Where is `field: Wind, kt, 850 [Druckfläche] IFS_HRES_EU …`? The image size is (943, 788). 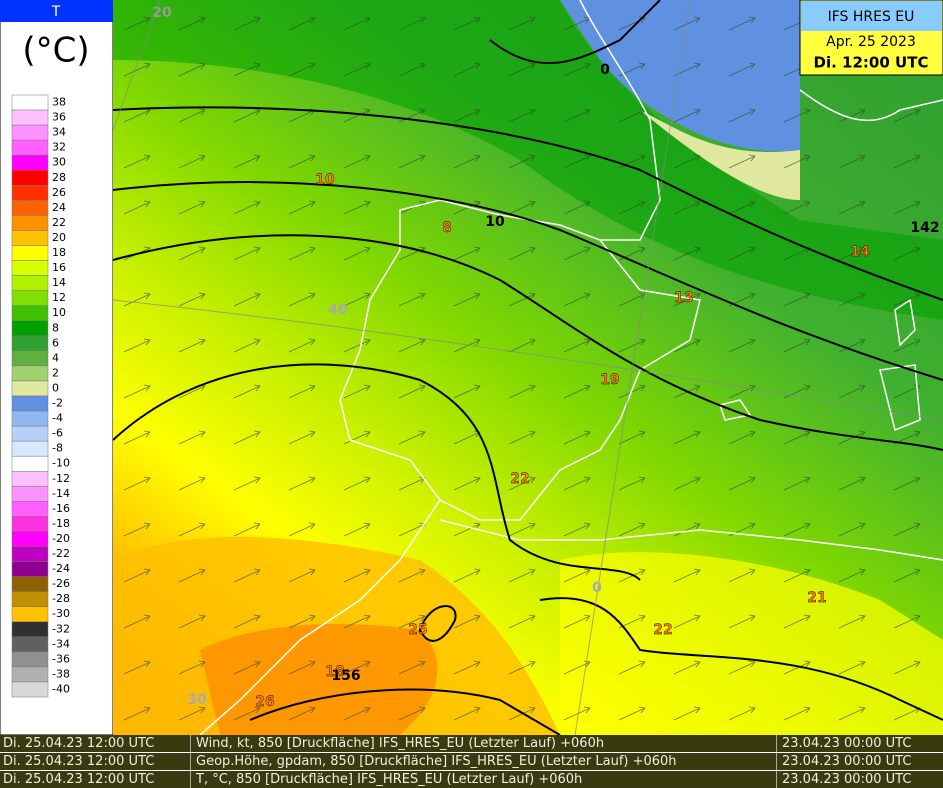
field: Wind, kt, 850 [Druckfläche] IFS_HRES_EU … is located at coordinates (400, 743).